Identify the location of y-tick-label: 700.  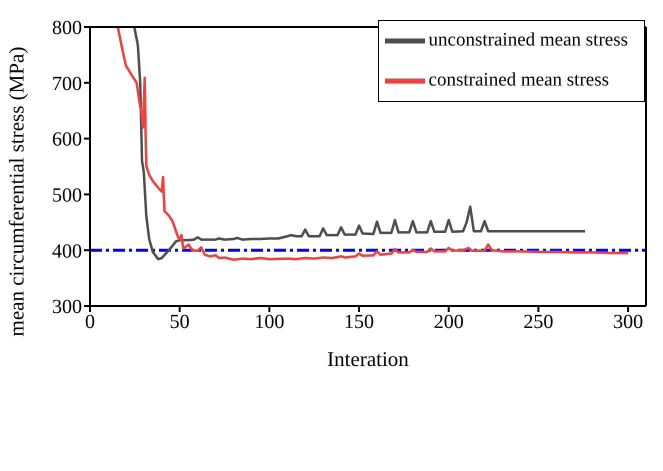
(67, 83).